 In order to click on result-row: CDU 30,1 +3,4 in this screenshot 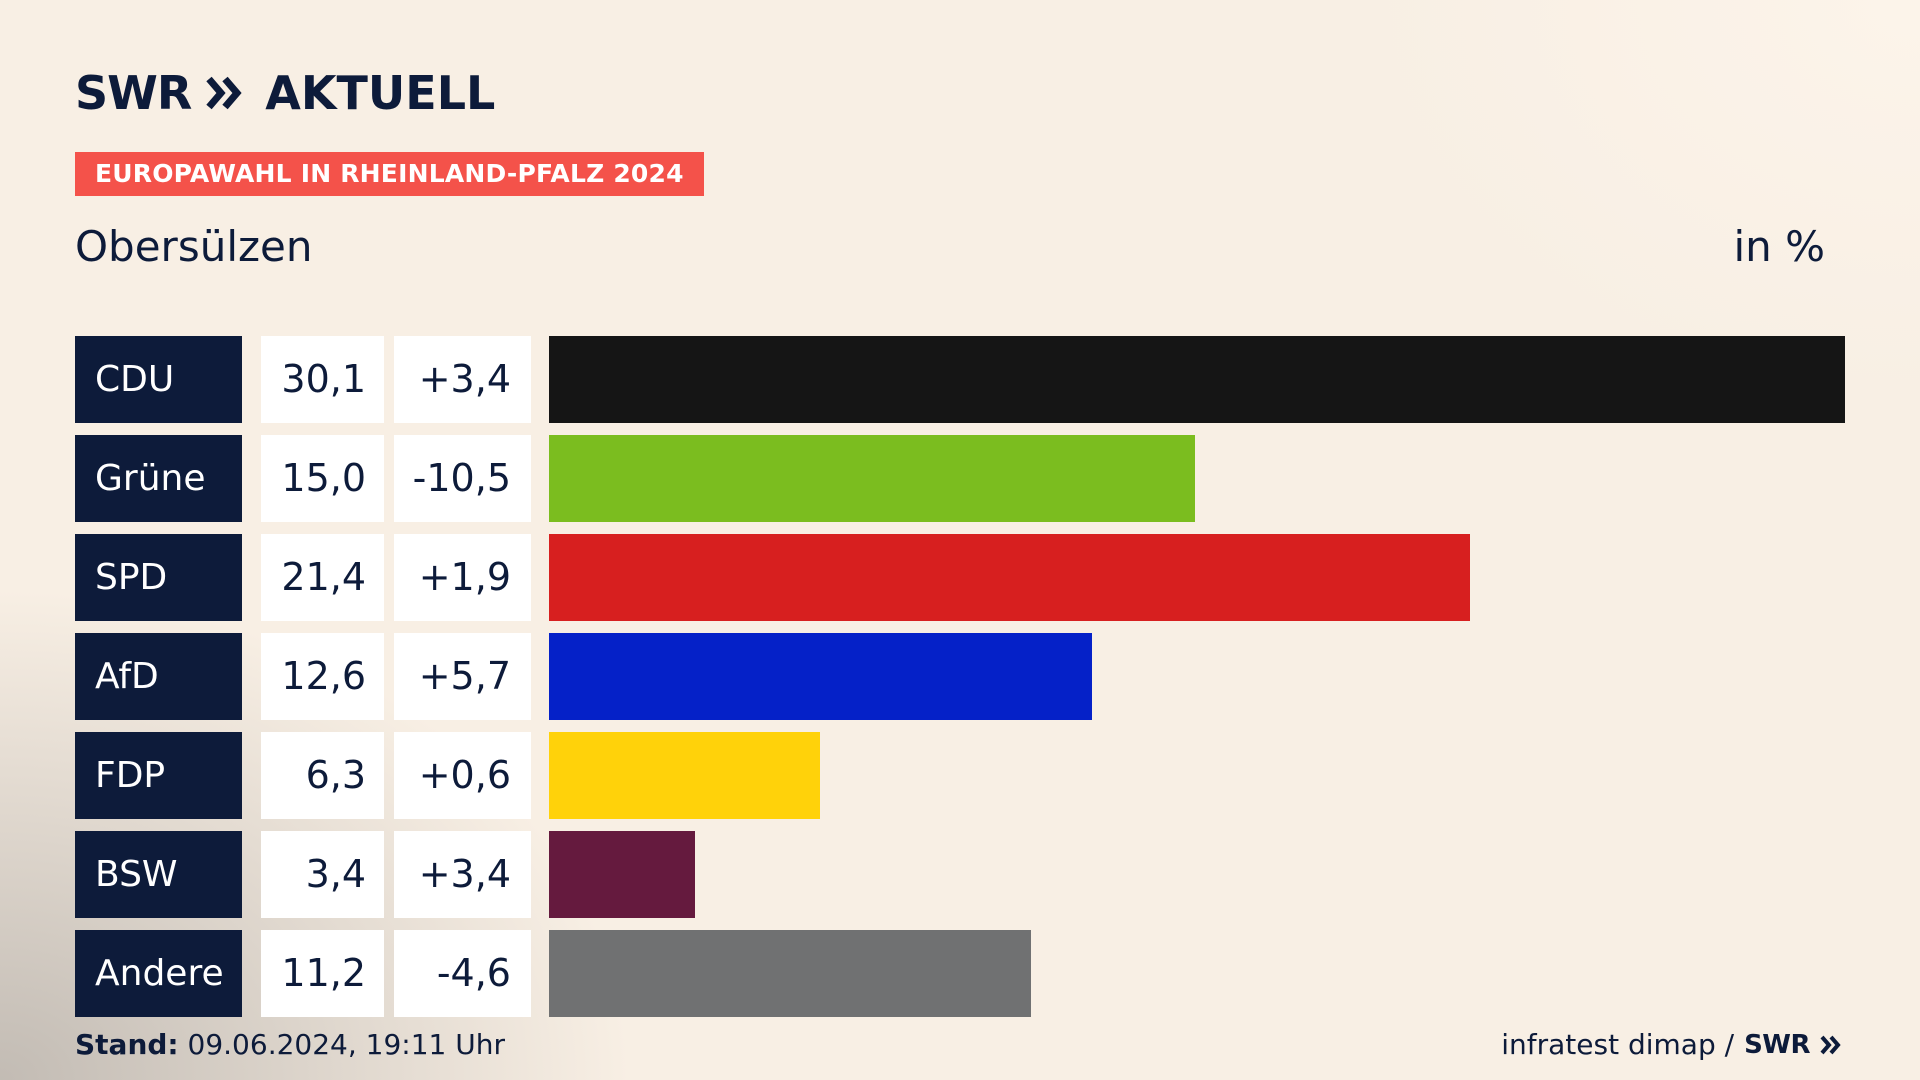, I will do `click(960, 379)`.